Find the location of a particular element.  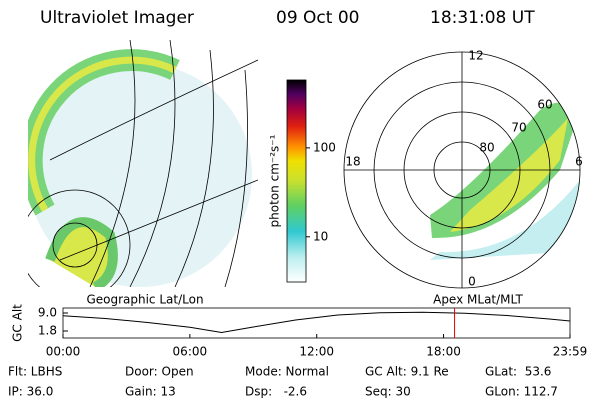

info-field: IP: 36.0 is located at coordinates (30, 392).